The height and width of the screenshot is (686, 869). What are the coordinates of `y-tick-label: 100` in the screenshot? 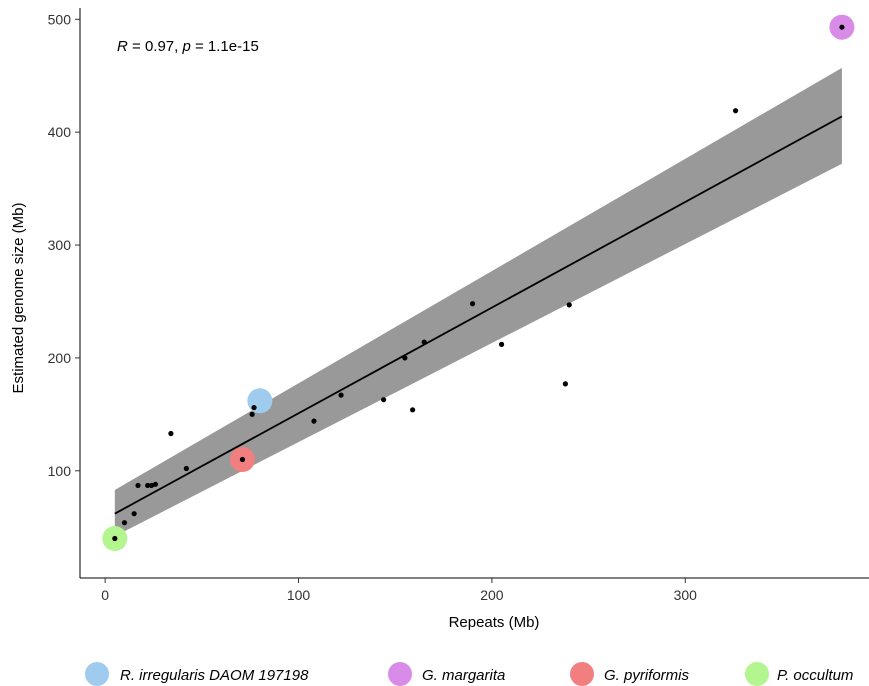 It's located at (60, 471).